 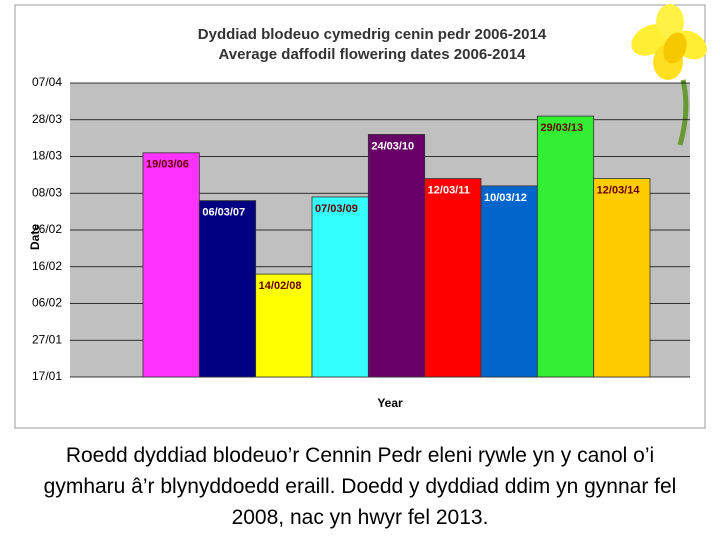 What do you see at coordinates (449, 190) in the screenshot?
I see `value-label: 12/03/11` at bounding box center [449, 190].